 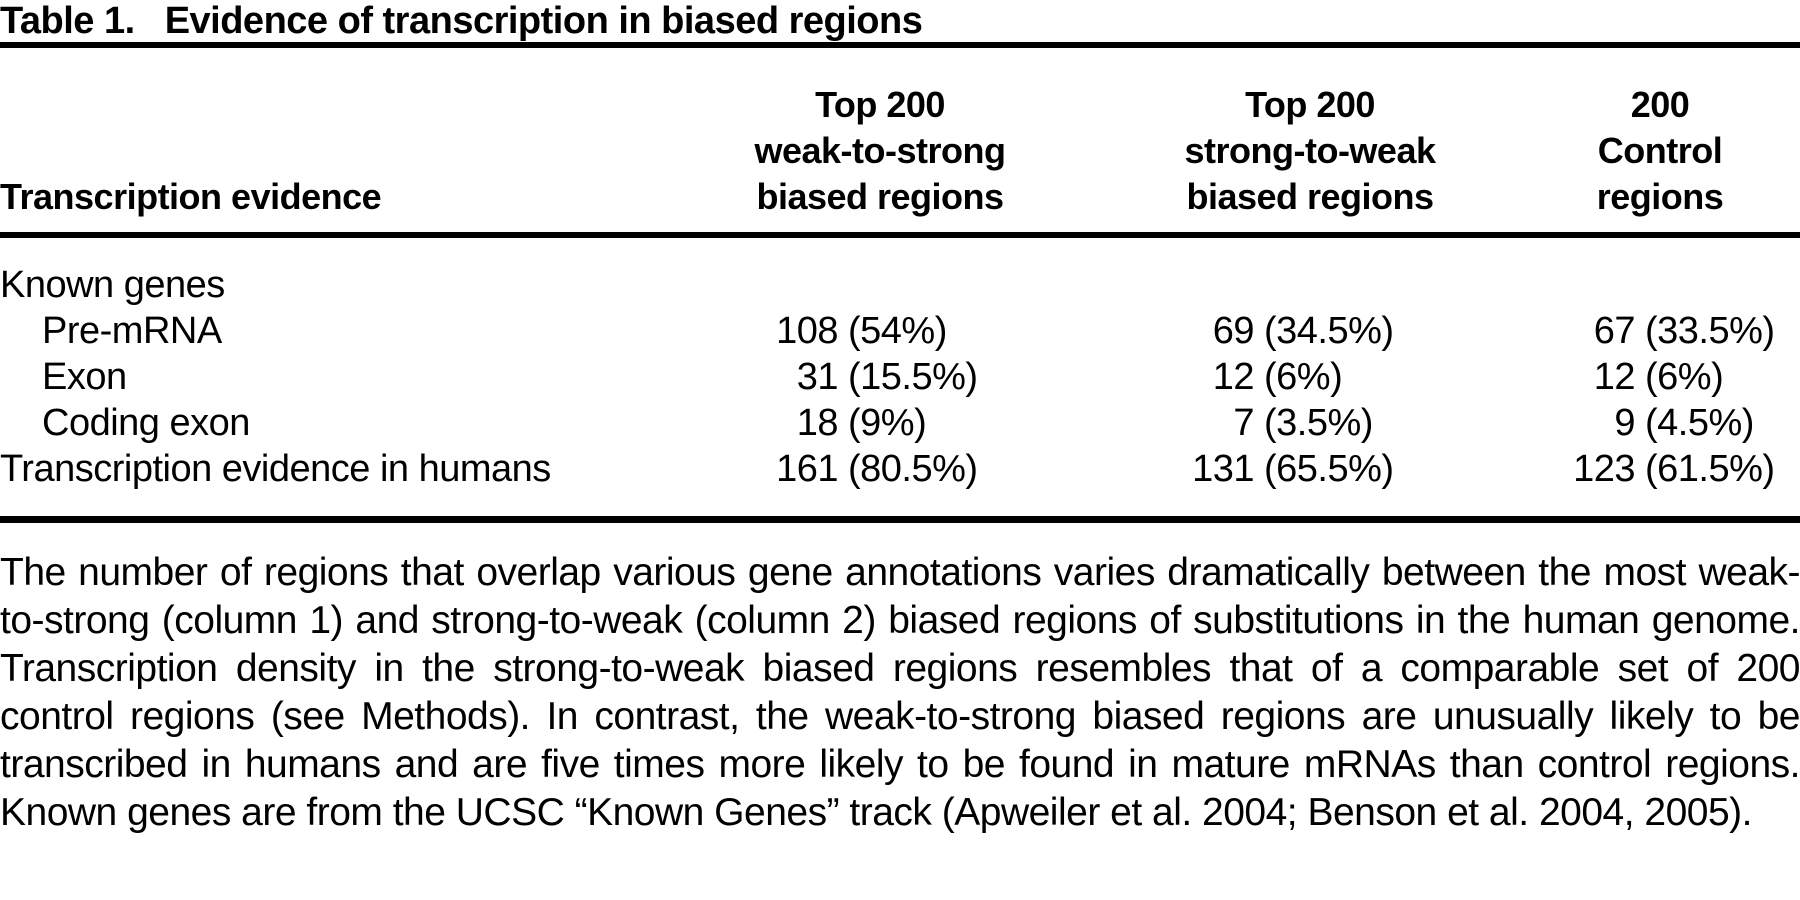 I want to click on header-line: regions, so click(x=1660, y=196).